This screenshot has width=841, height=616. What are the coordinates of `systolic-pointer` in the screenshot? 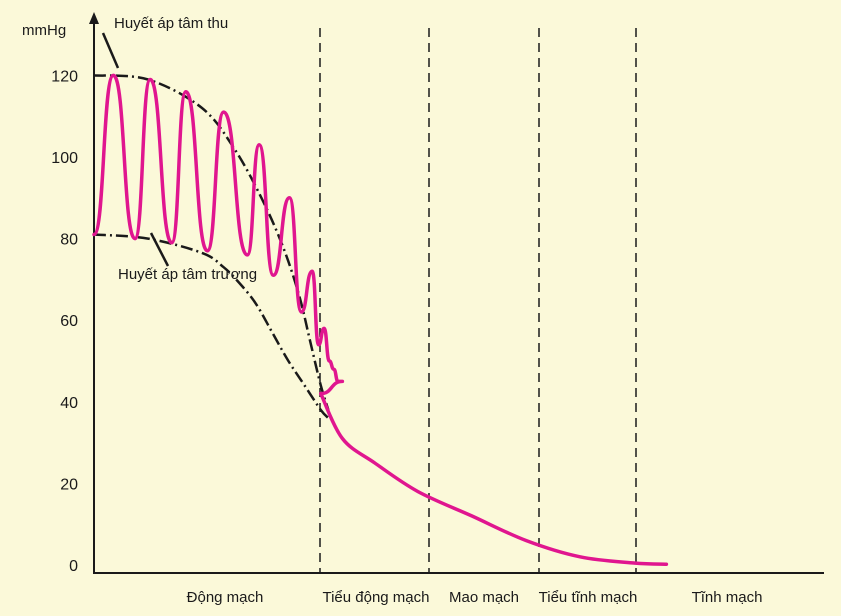 It's located at (110, 50).